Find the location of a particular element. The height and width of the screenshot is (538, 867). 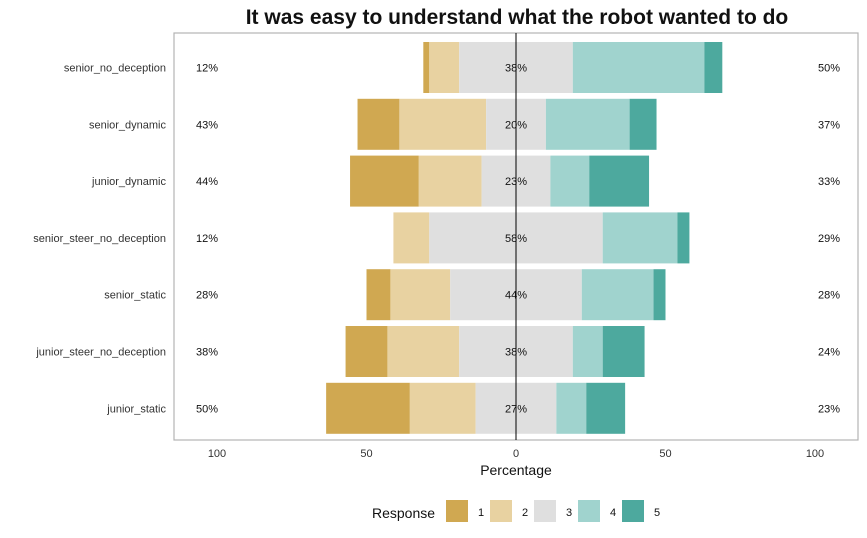

legend: Response 1 2 3 4 5 is located at coordinates (516, 511).